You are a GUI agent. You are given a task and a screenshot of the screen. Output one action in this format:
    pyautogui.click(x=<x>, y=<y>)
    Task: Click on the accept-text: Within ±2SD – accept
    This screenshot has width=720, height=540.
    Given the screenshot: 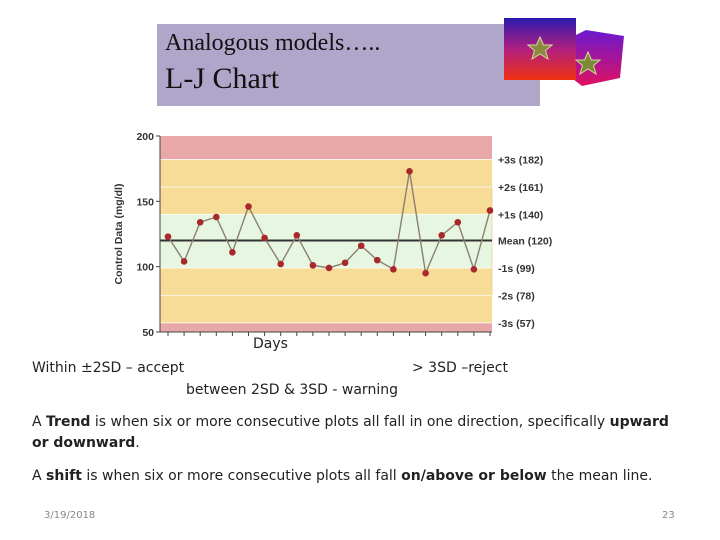 What is the action you would take?
    pyautogui.click(x=108, y=368)
    